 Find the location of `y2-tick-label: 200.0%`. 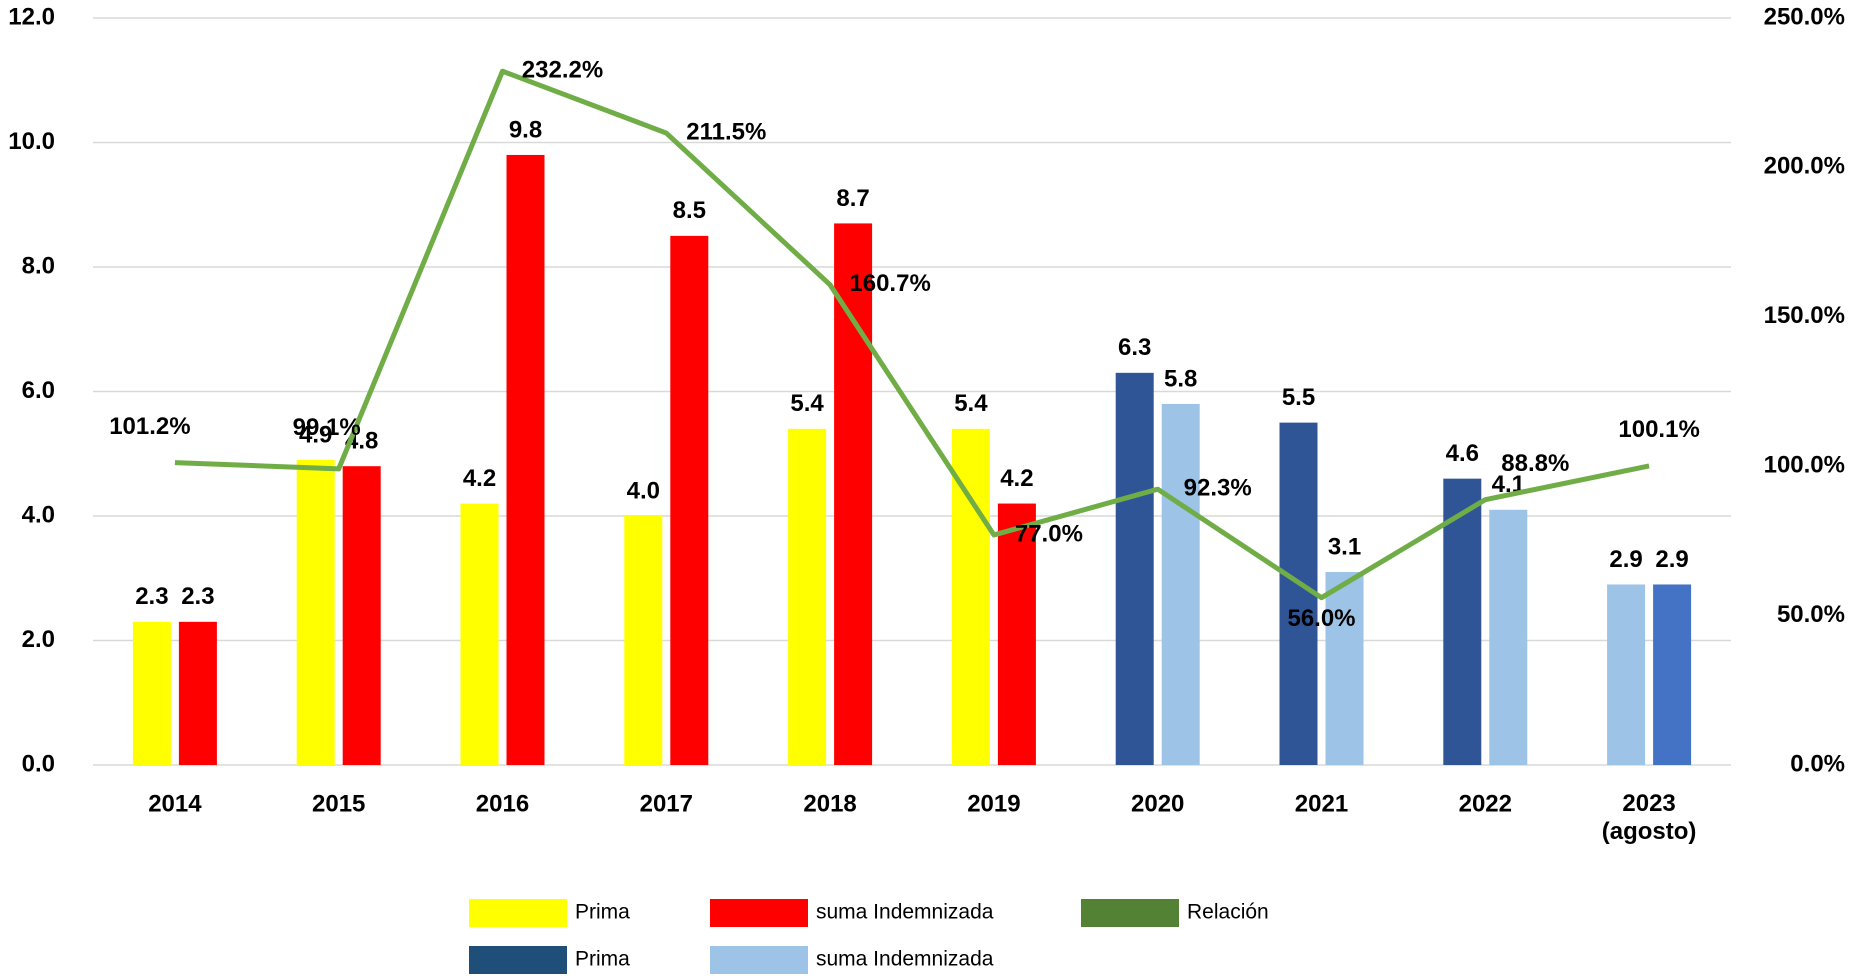

y2-tick-label: 200.0% is located at coordinates (1804, 166).